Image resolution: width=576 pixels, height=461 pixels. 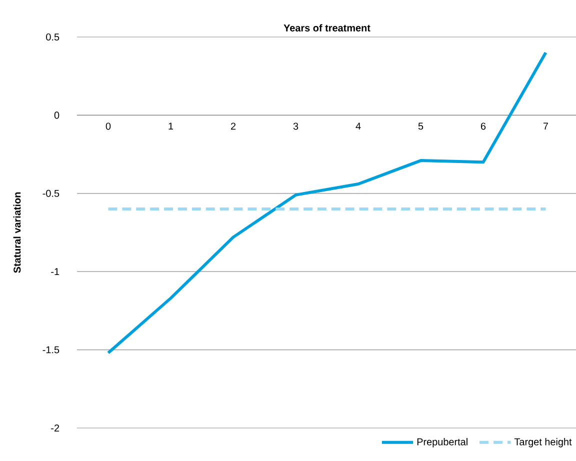 What do you see at coordinates (233, 126) in the screenshot?
I see `x-tick-label: 2` at bounding box center [233, 126].